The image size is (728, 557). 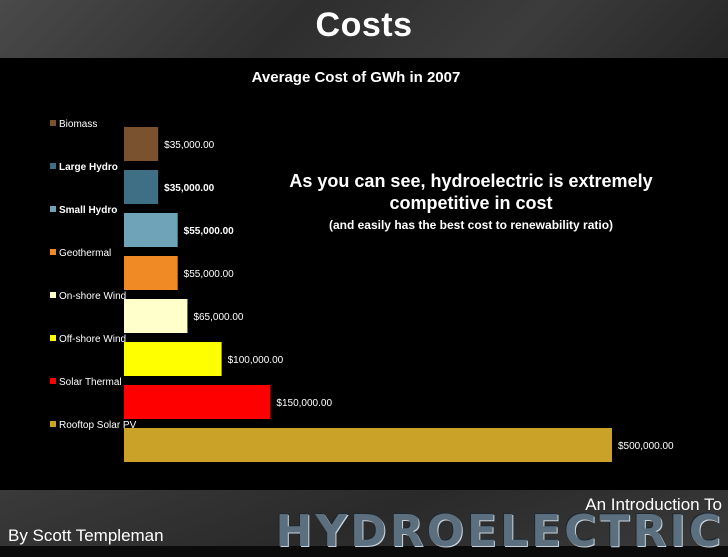 What do you see at coordinates (78, 124) in the screenshot?
I see `legend-label: Biomass` at bounding box center [78, 124].